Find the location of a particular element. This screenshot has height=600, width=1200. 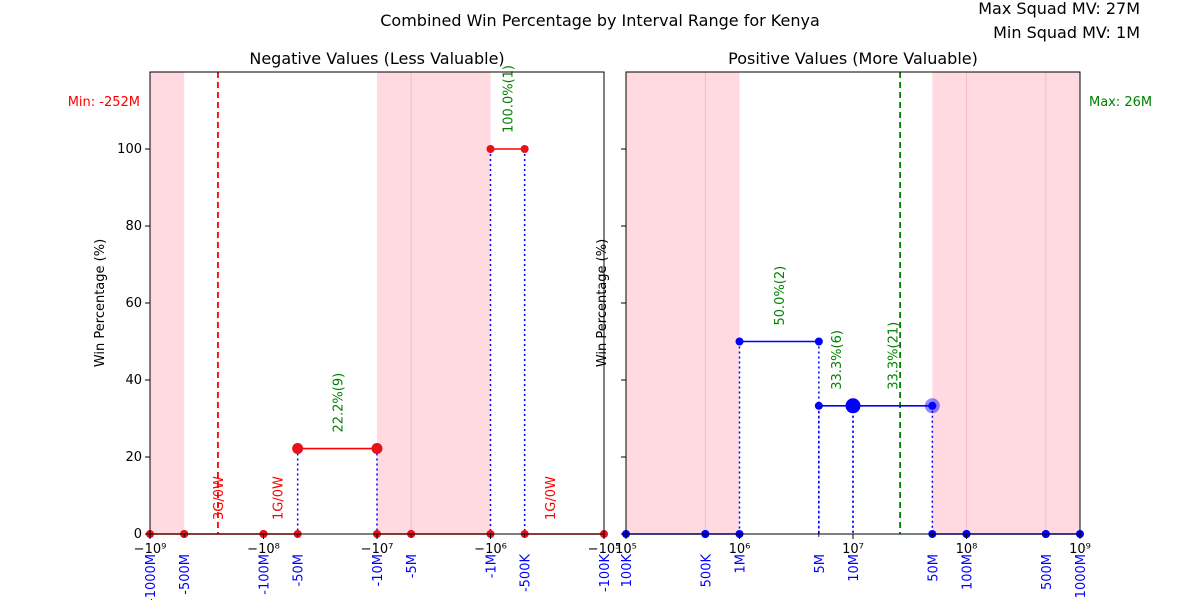

pos-win-annotation: 33.3%(21) is located at coordinates (894, 356).